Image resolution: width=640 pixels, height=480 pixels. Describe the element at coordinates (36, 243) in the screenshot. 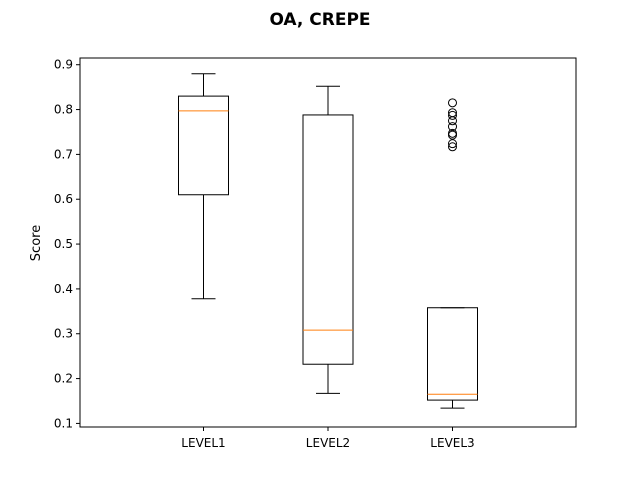

I see `y-axis-label: Score` at that location.